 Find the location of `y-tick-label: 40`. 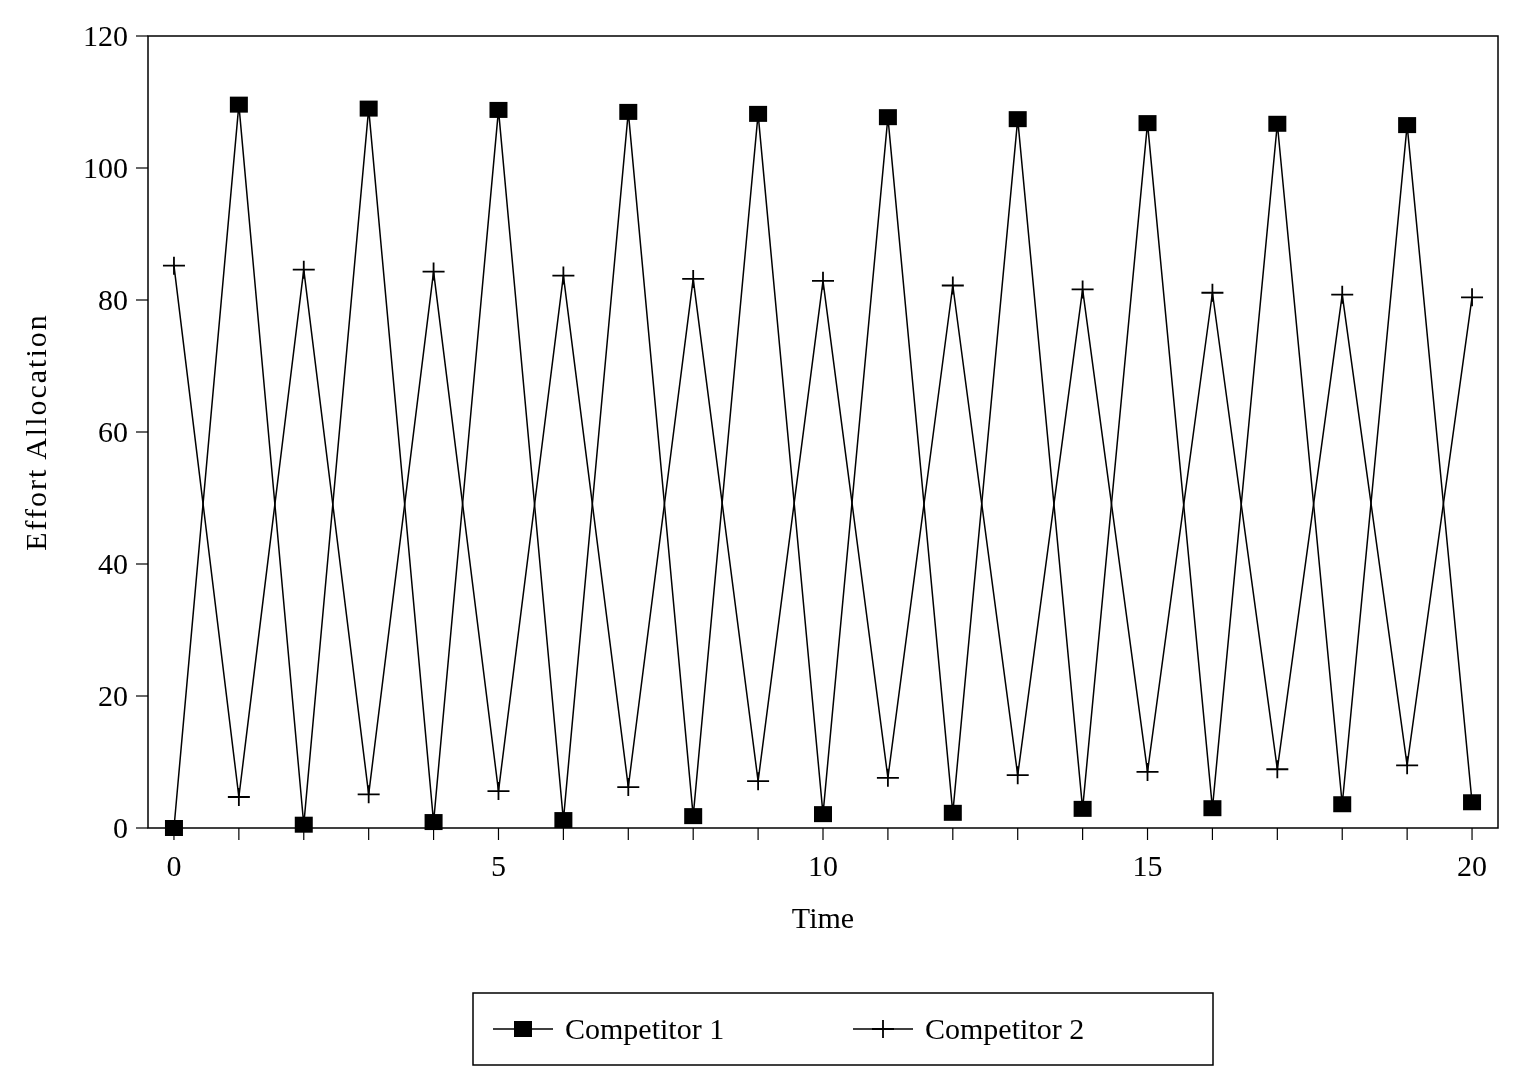

y-tick-label: 40 is located at coordinates (113, 563).